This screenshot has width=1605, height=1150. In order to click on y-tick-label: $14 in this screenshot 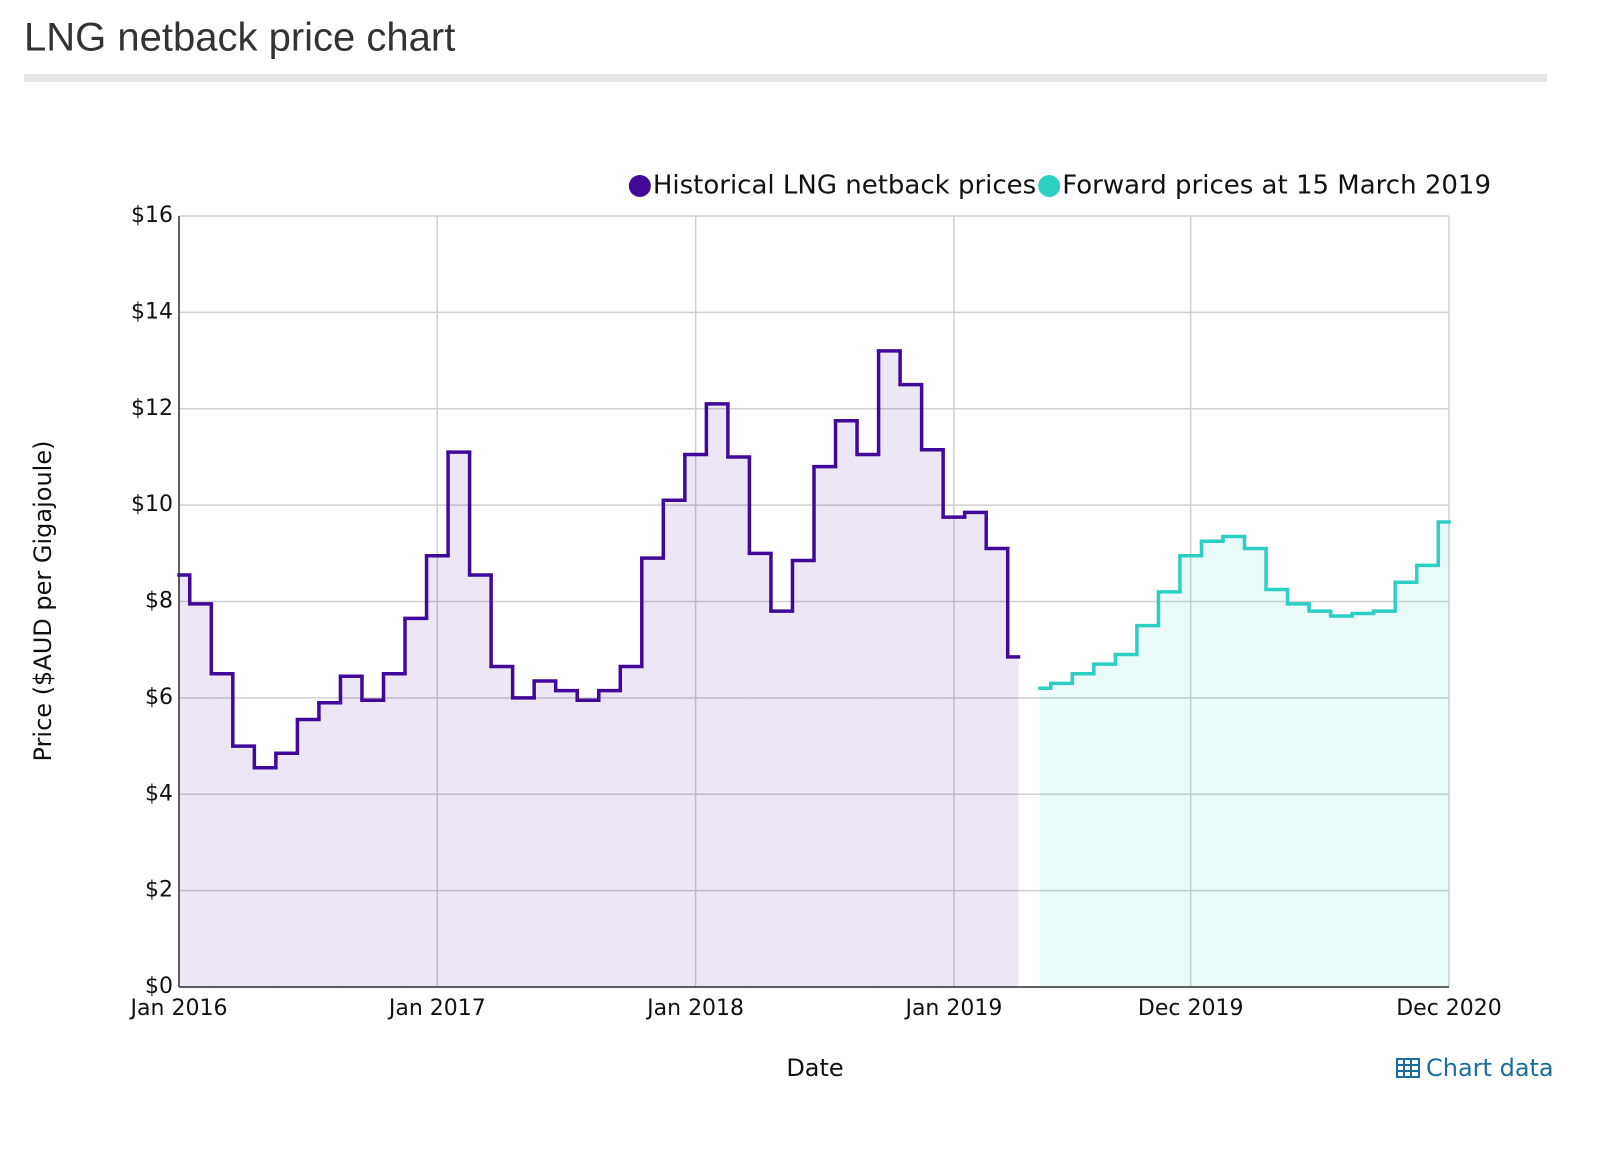, I will do `click(152, 311)`.